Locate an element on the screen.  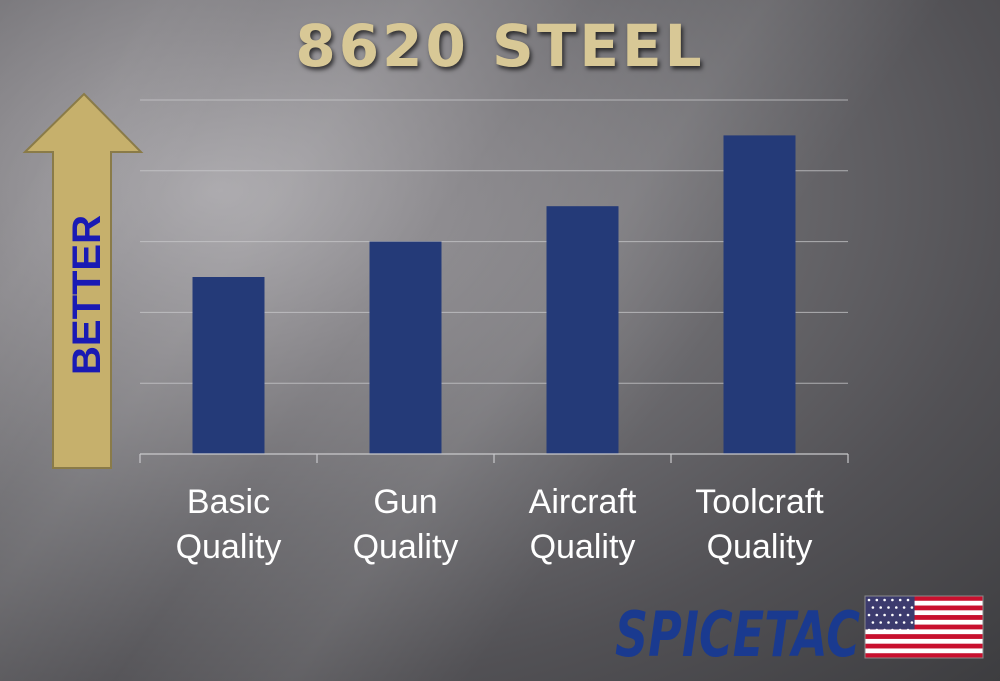
spicetac-logo: SPICETAC is located at coordinates (802, 630).